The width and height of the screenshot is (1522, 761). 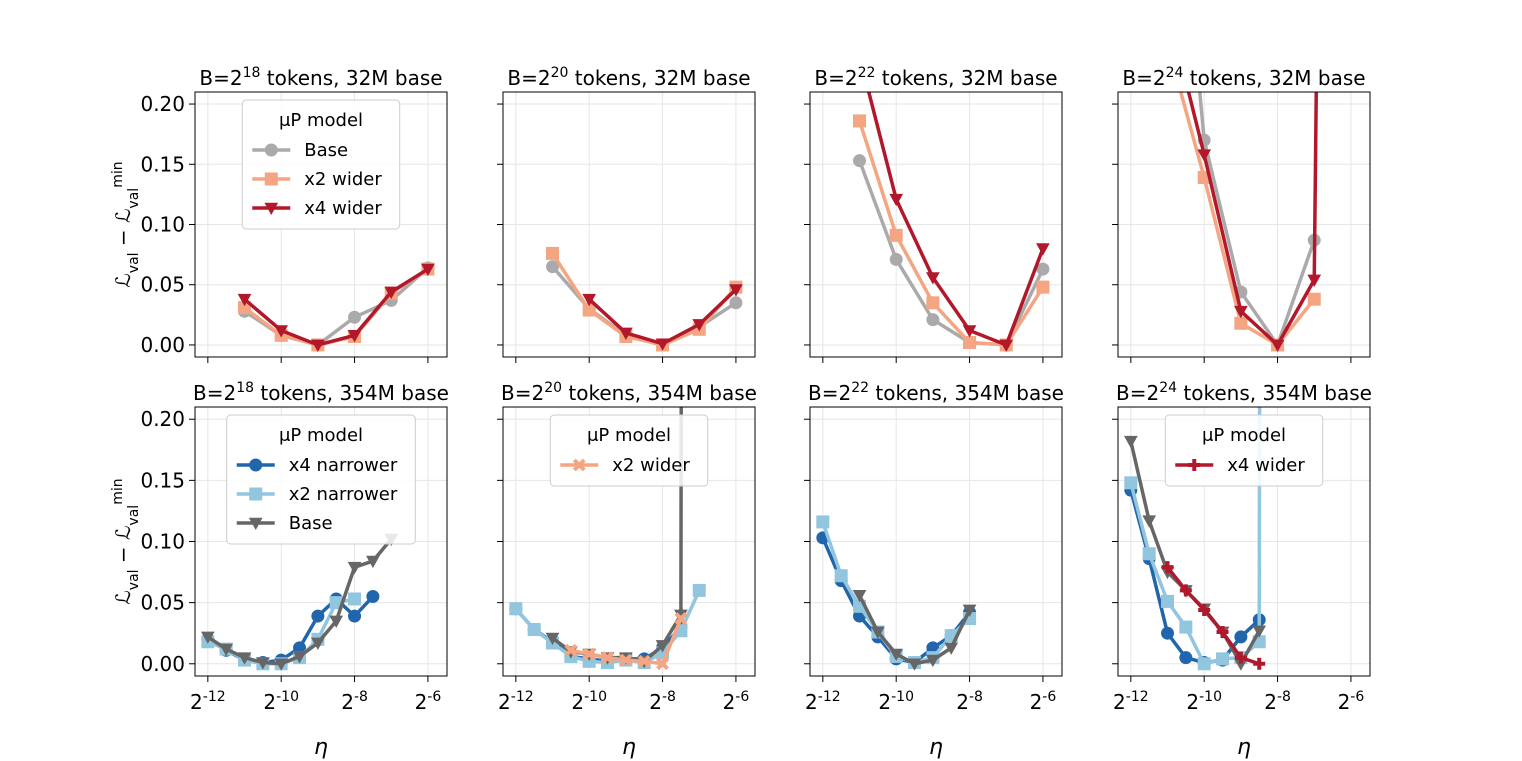 I want to click on panel-title: B=220 tokens, 32M base, so click(x=628, y=77).